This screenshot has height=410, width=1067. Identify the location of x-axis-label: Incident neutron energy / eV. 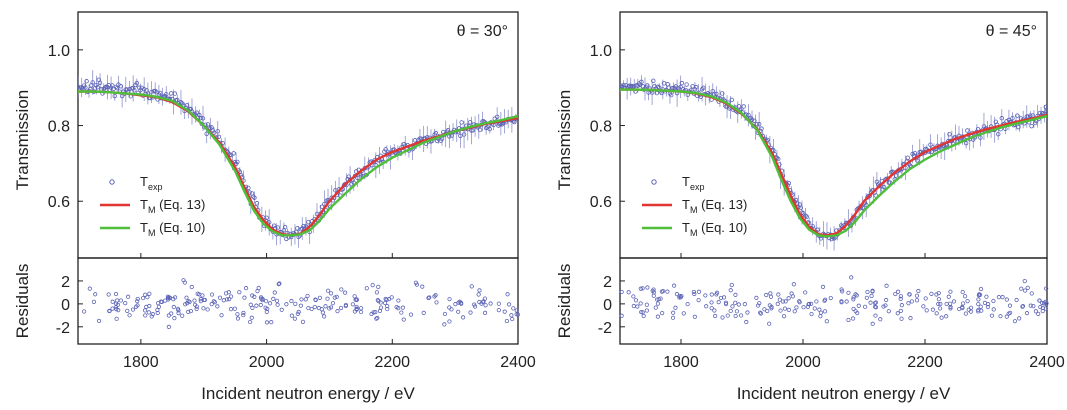
(844, 393).